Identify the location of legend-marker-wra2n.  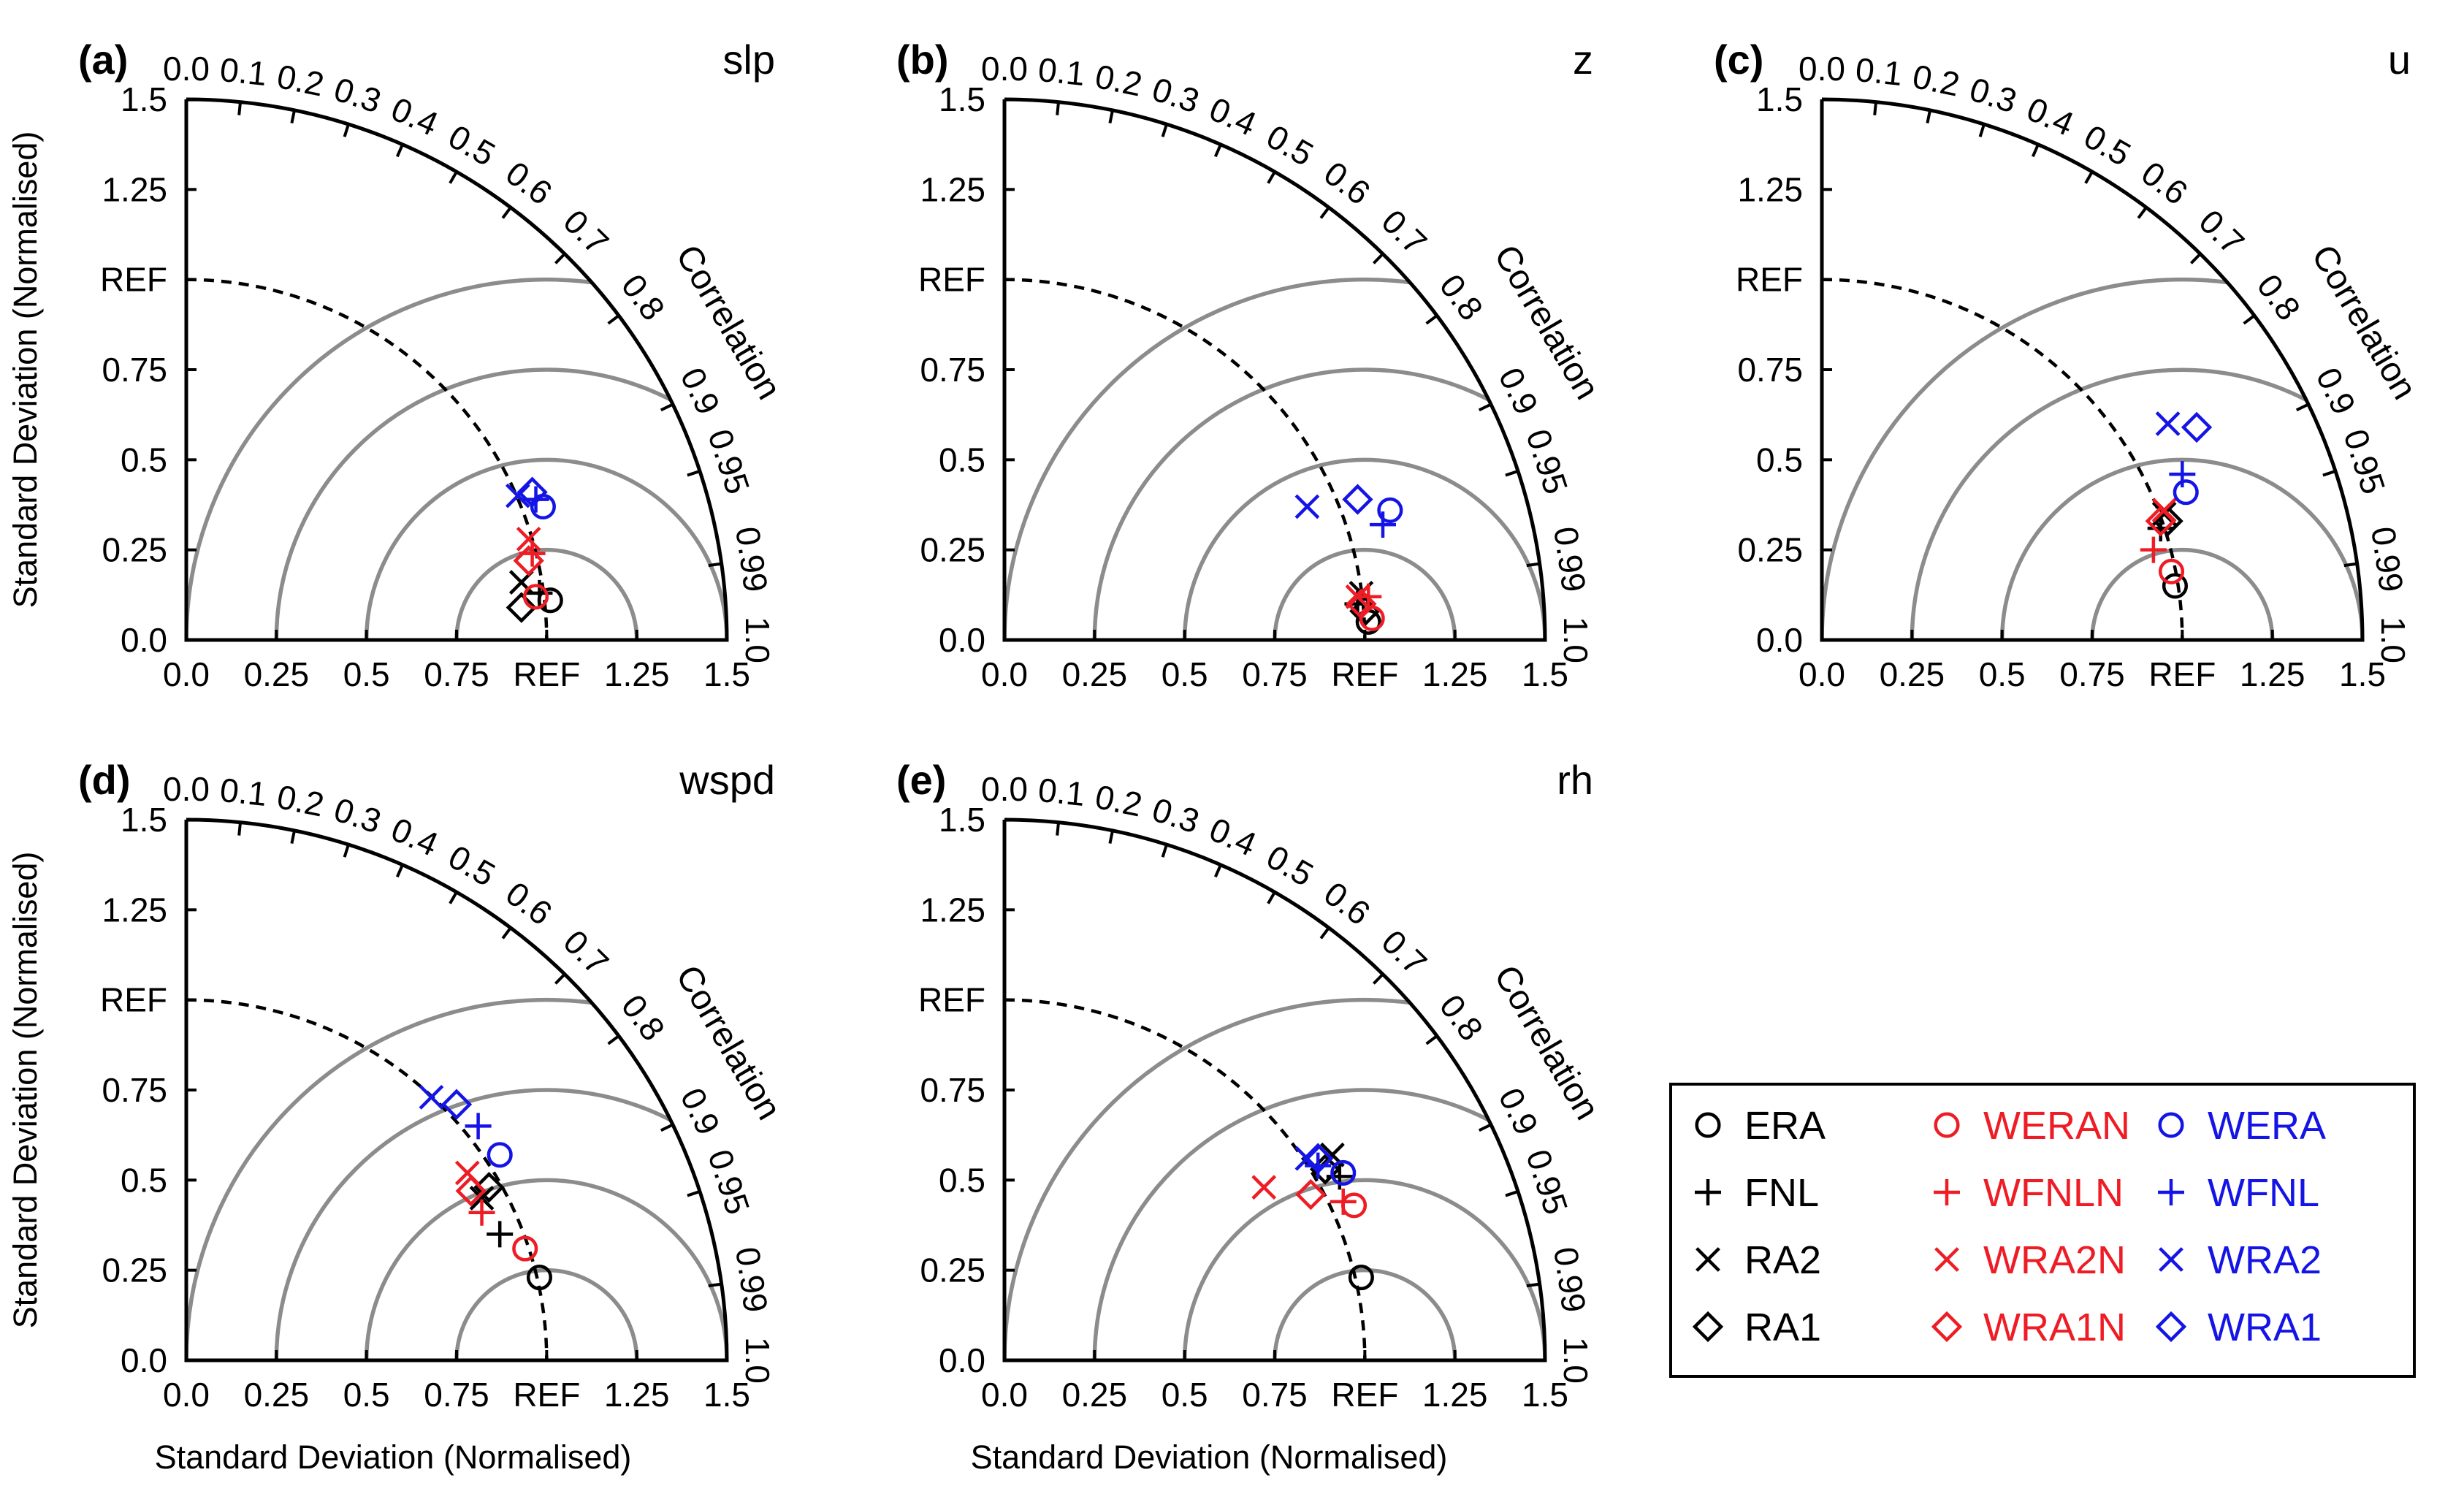
(1946, 1259).